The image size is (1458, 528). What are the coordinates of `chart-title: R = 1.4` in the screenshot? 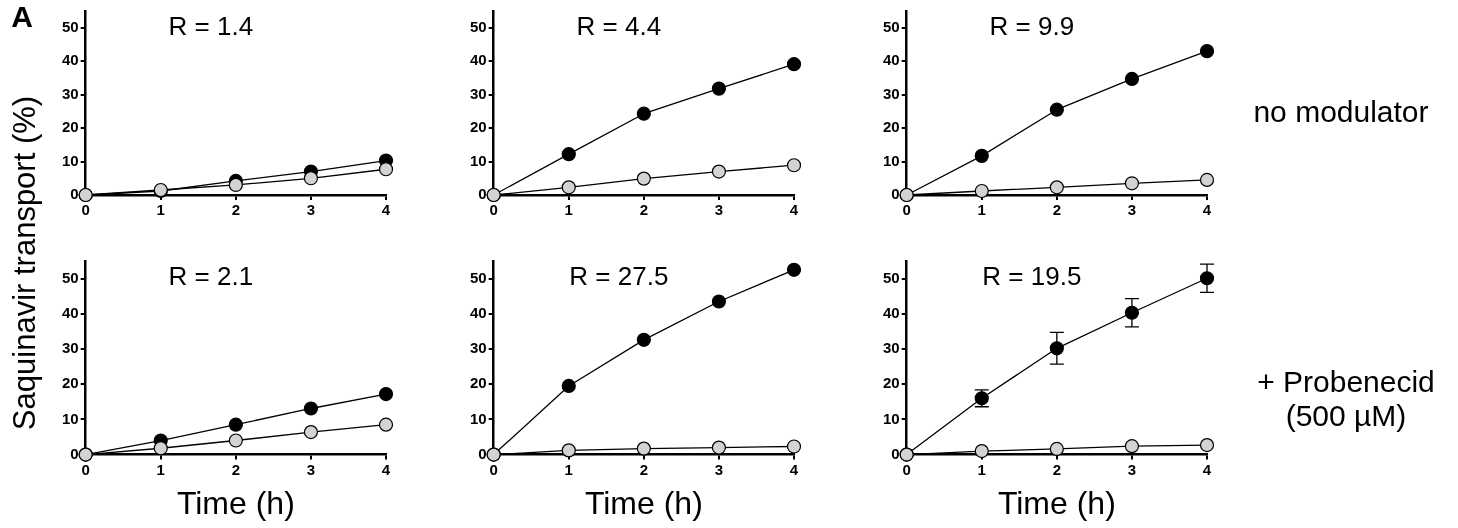 It's located at (211, 26).